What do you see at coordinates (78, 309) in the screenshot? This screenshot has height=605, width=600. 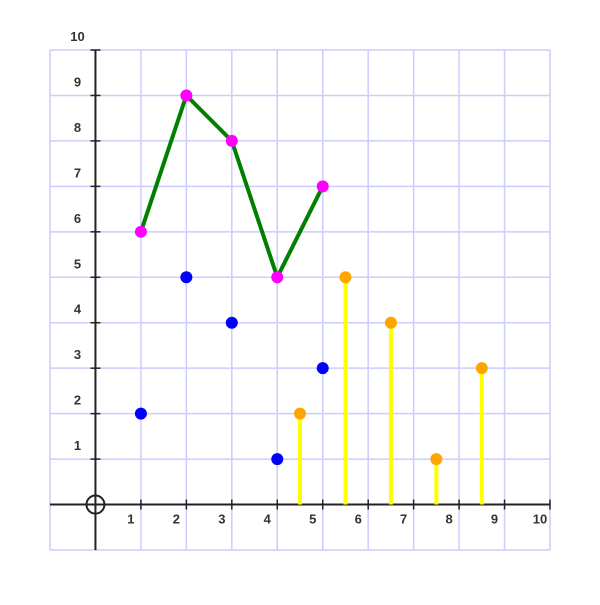 I see `y-tick-label: 4` at bounding box center [78, 309].